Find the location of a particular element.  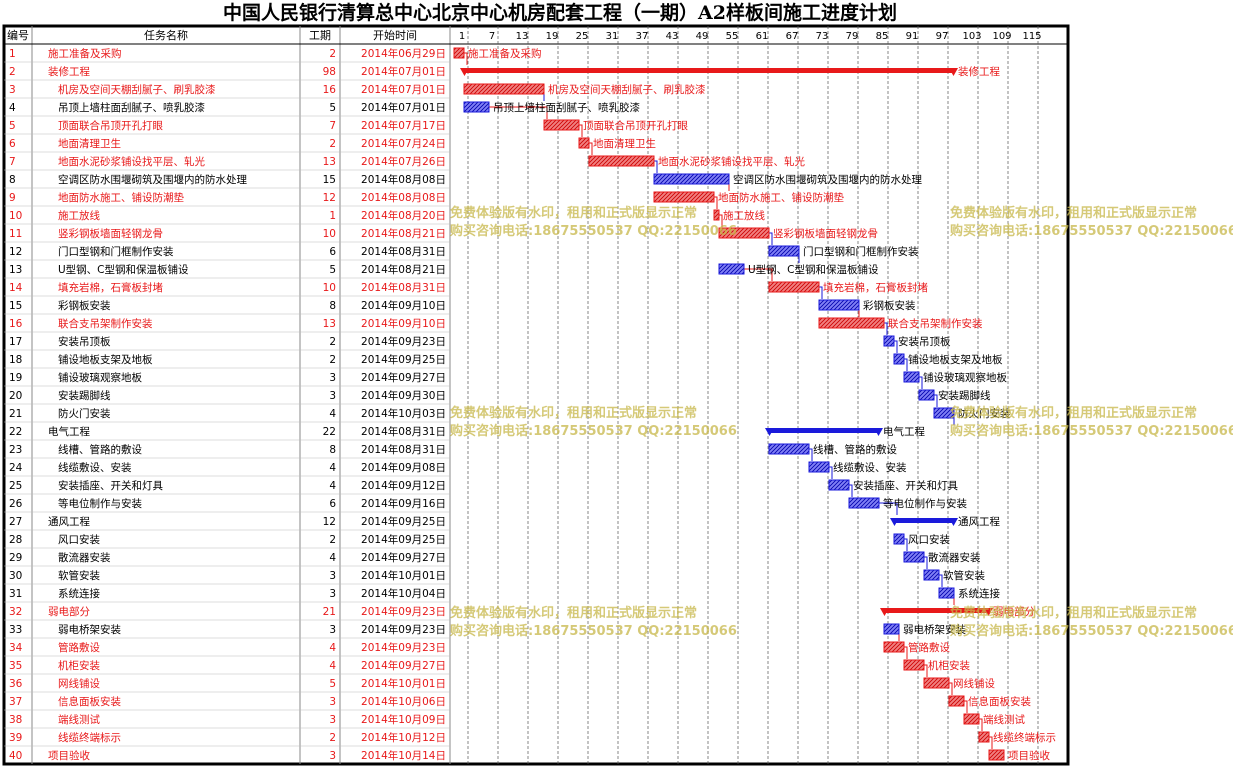

bar-label: 机柜安装 is located at coordinates (949, 665).